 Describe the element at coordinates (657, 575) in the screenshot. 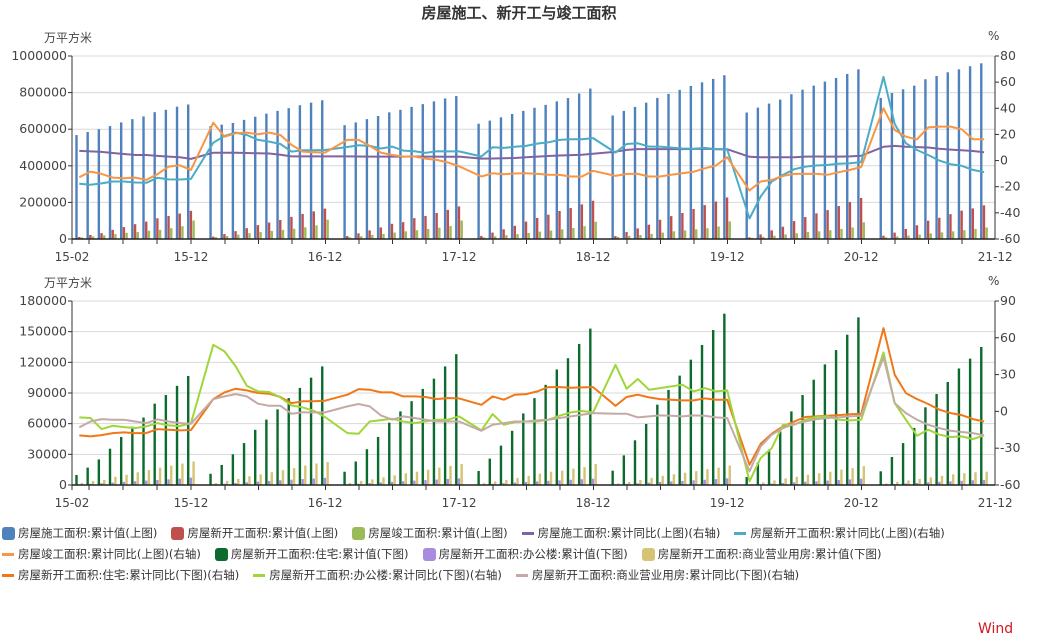

I see `legend-item: 房屋新开工面积:商业营业用房:累计同比(下图)(右轴)` at that location.